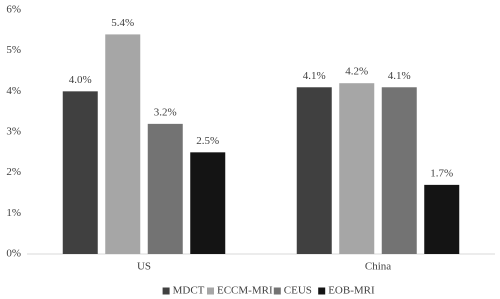 This screenshot has height=299, width=500. I want to click on x-tick-label: China, so click(378, 267).